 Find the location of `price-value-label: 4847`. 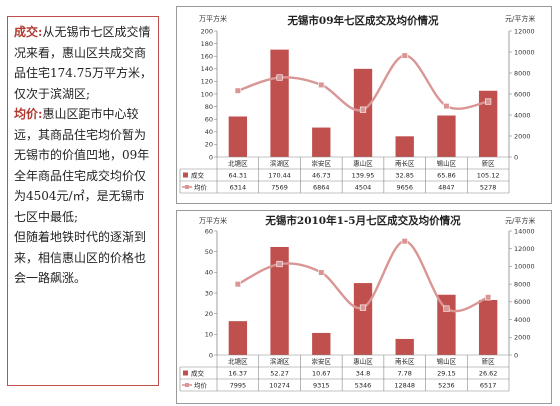

price-value-label: 4847 is located at coordinates (446, 187).